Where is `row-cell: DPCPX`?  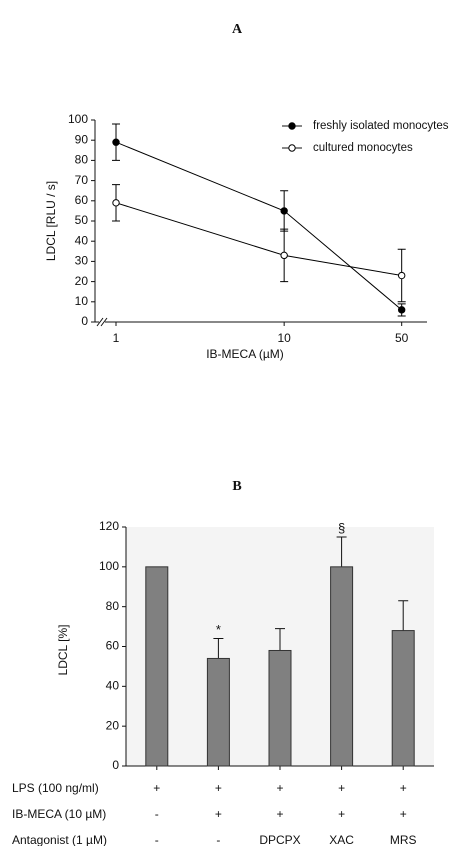 row-cell: DPCPX is located at coordinates (279, 839).